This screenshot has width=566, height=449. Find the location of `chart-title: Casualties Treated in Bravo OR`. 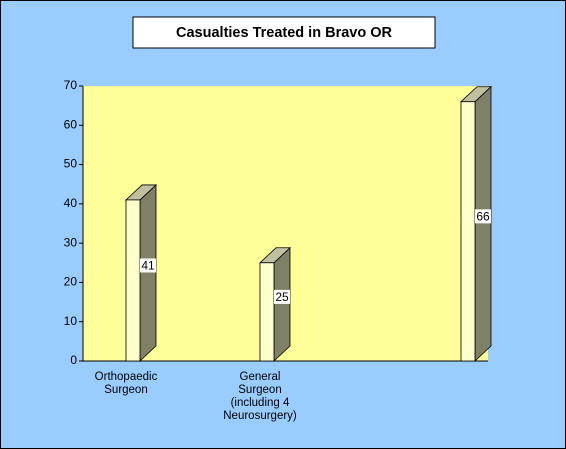

chart-title: Casualties Treated in Bravo OR is located at coordinates (284, 33).